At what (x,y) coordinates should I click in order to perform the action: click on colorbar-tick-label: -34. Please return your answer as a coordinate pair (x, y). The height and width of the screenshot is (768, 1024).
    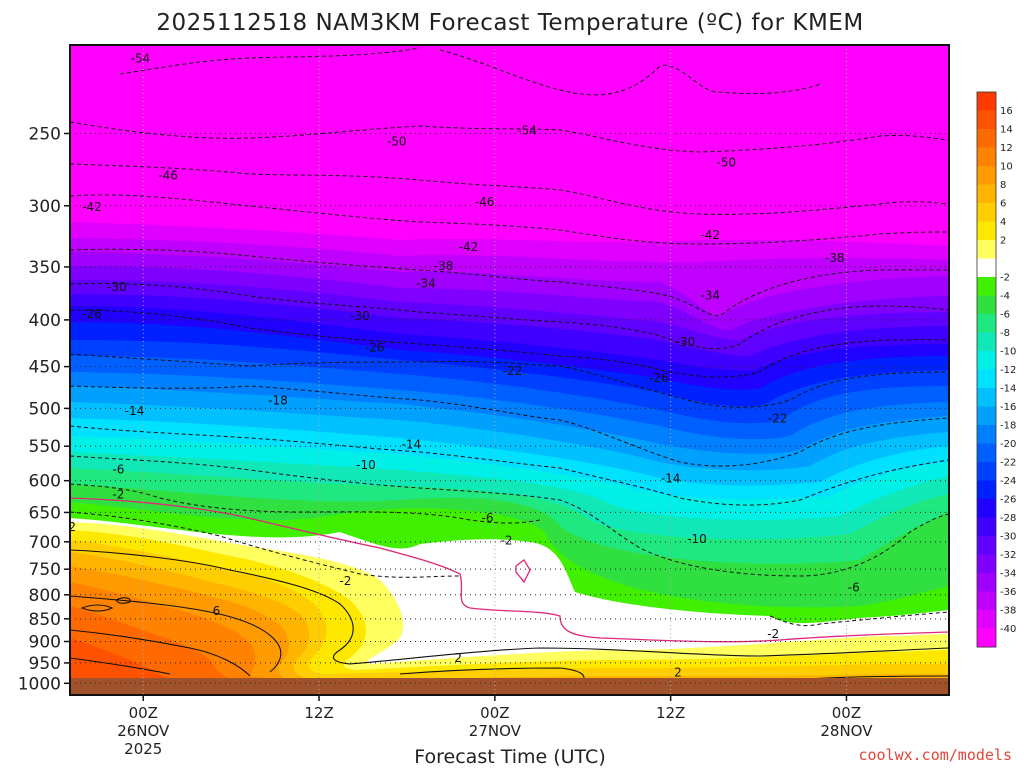
    Looking at the image, I should click on (1008, 574).